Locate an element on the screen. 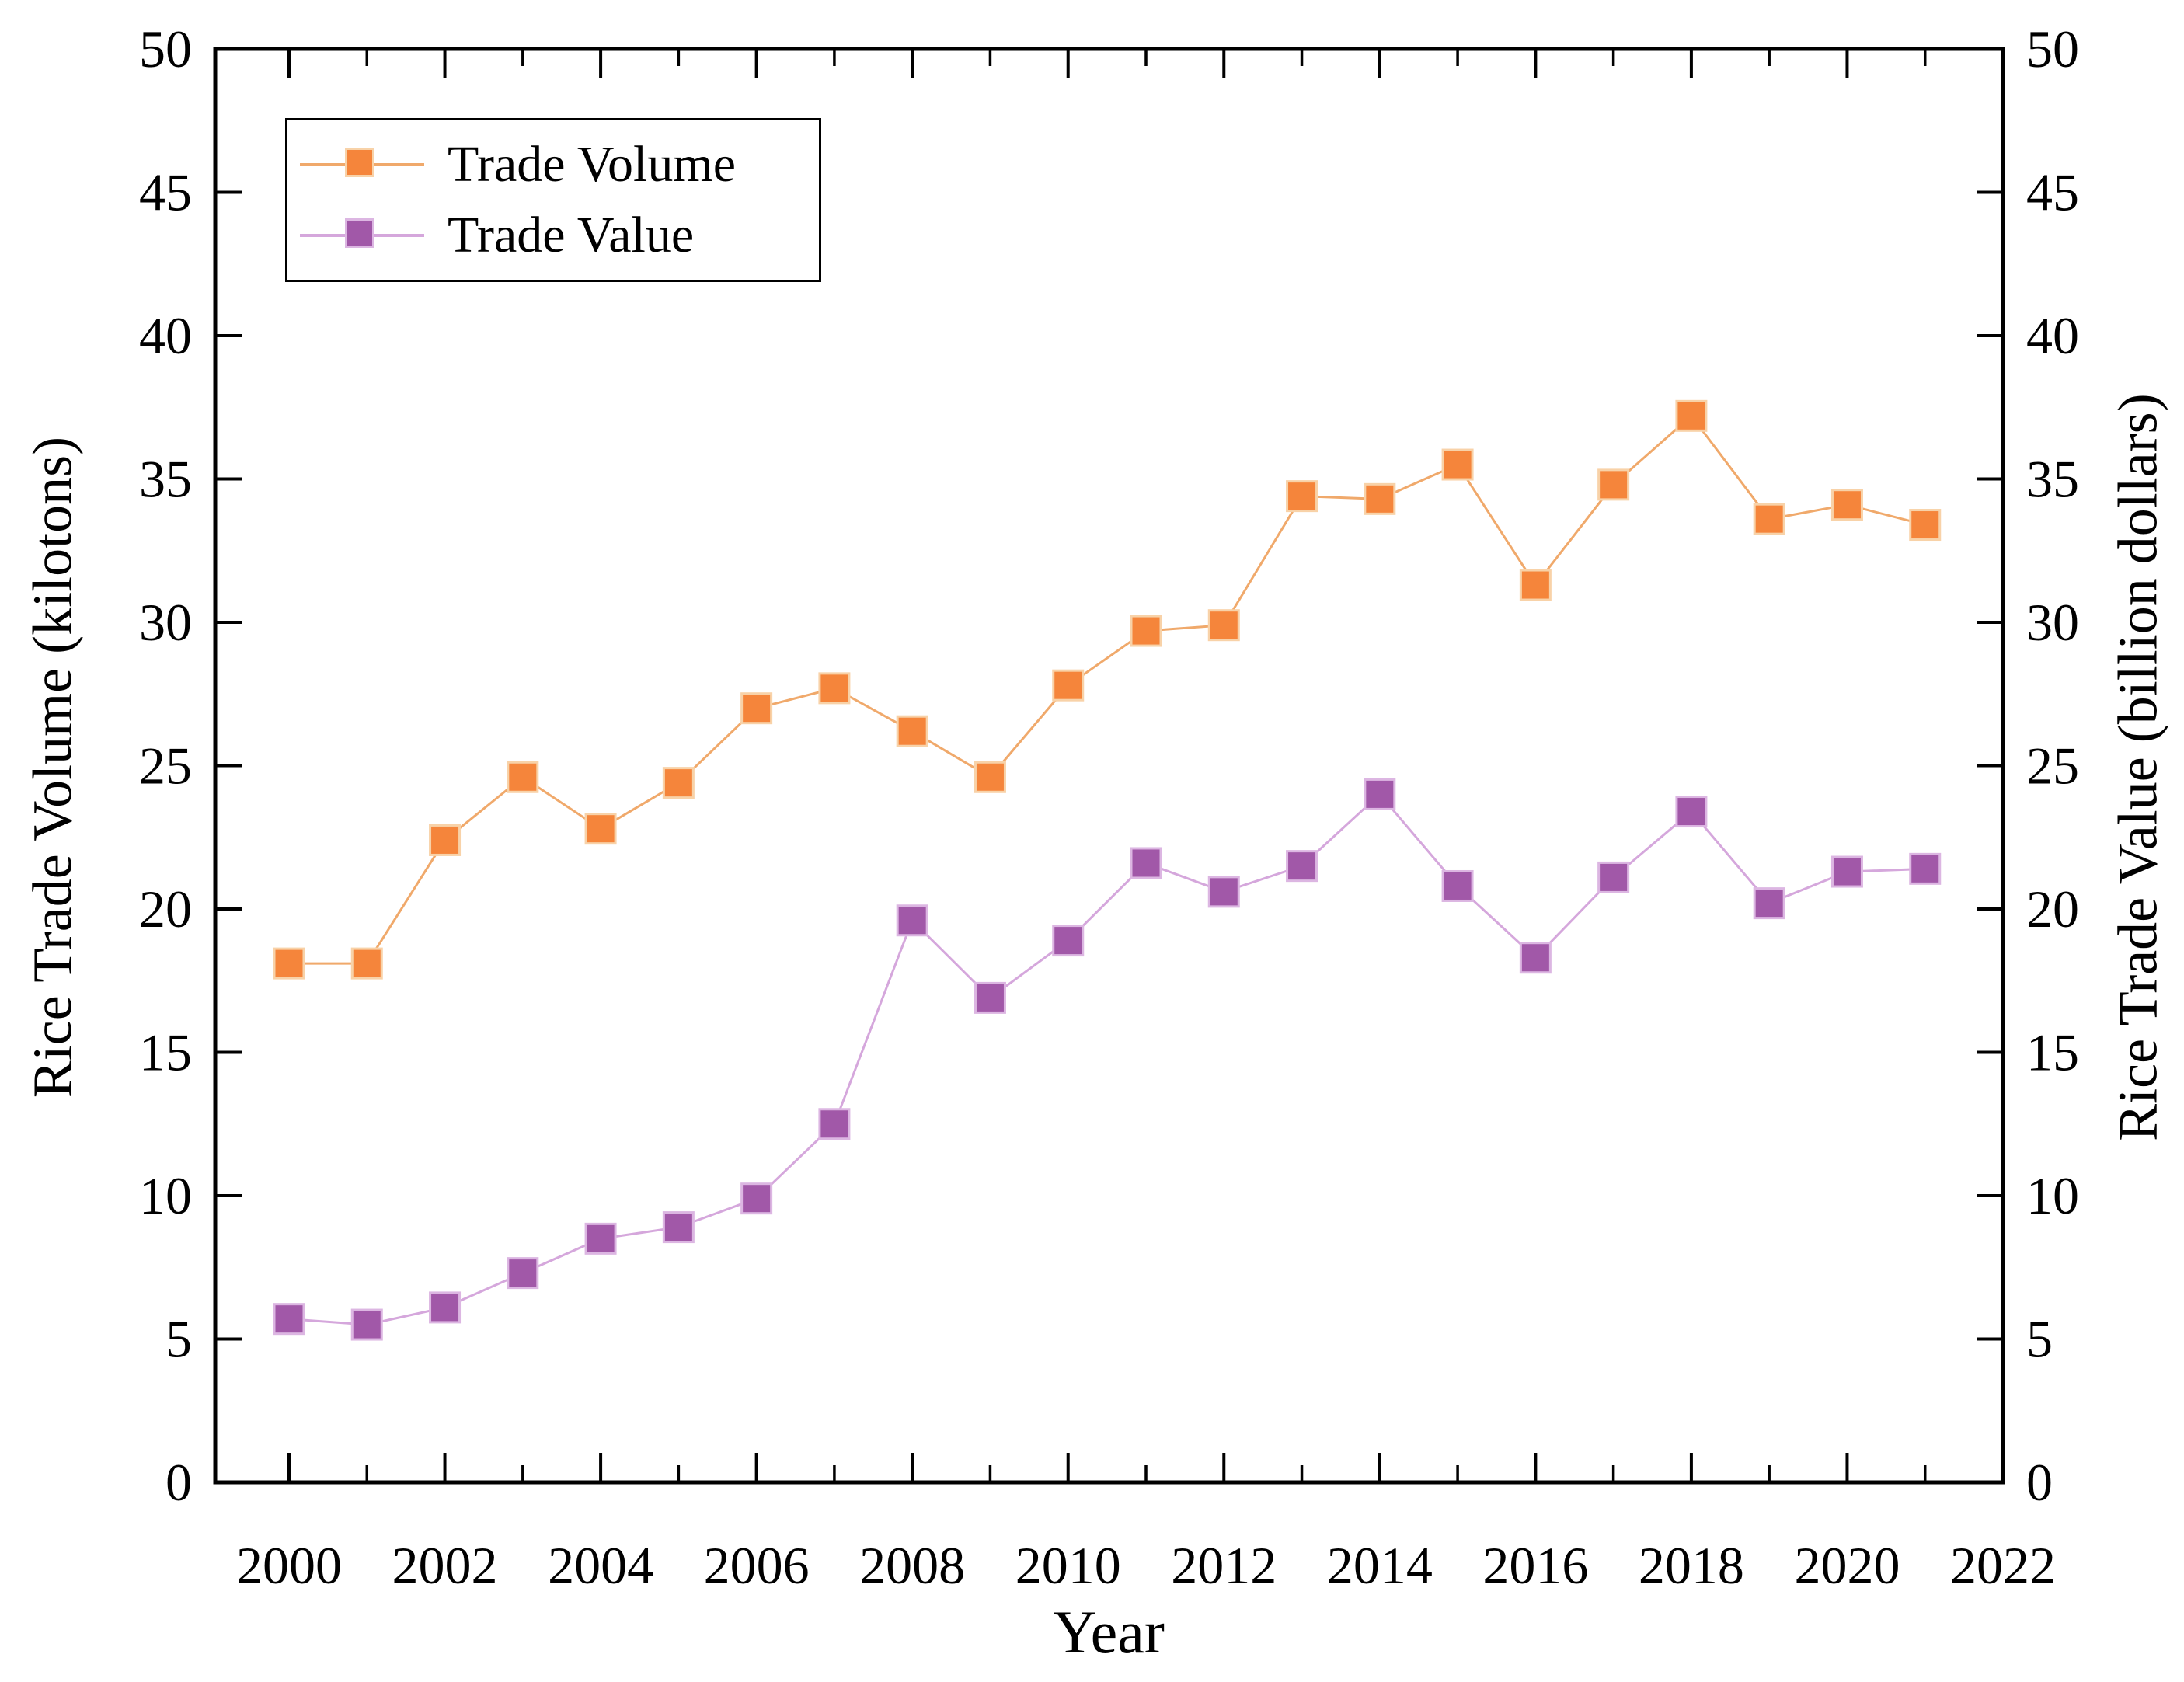 This screenshot has height=1682, width=2184. marker-trade-value-2002 is located at coordinates (446, 1308).